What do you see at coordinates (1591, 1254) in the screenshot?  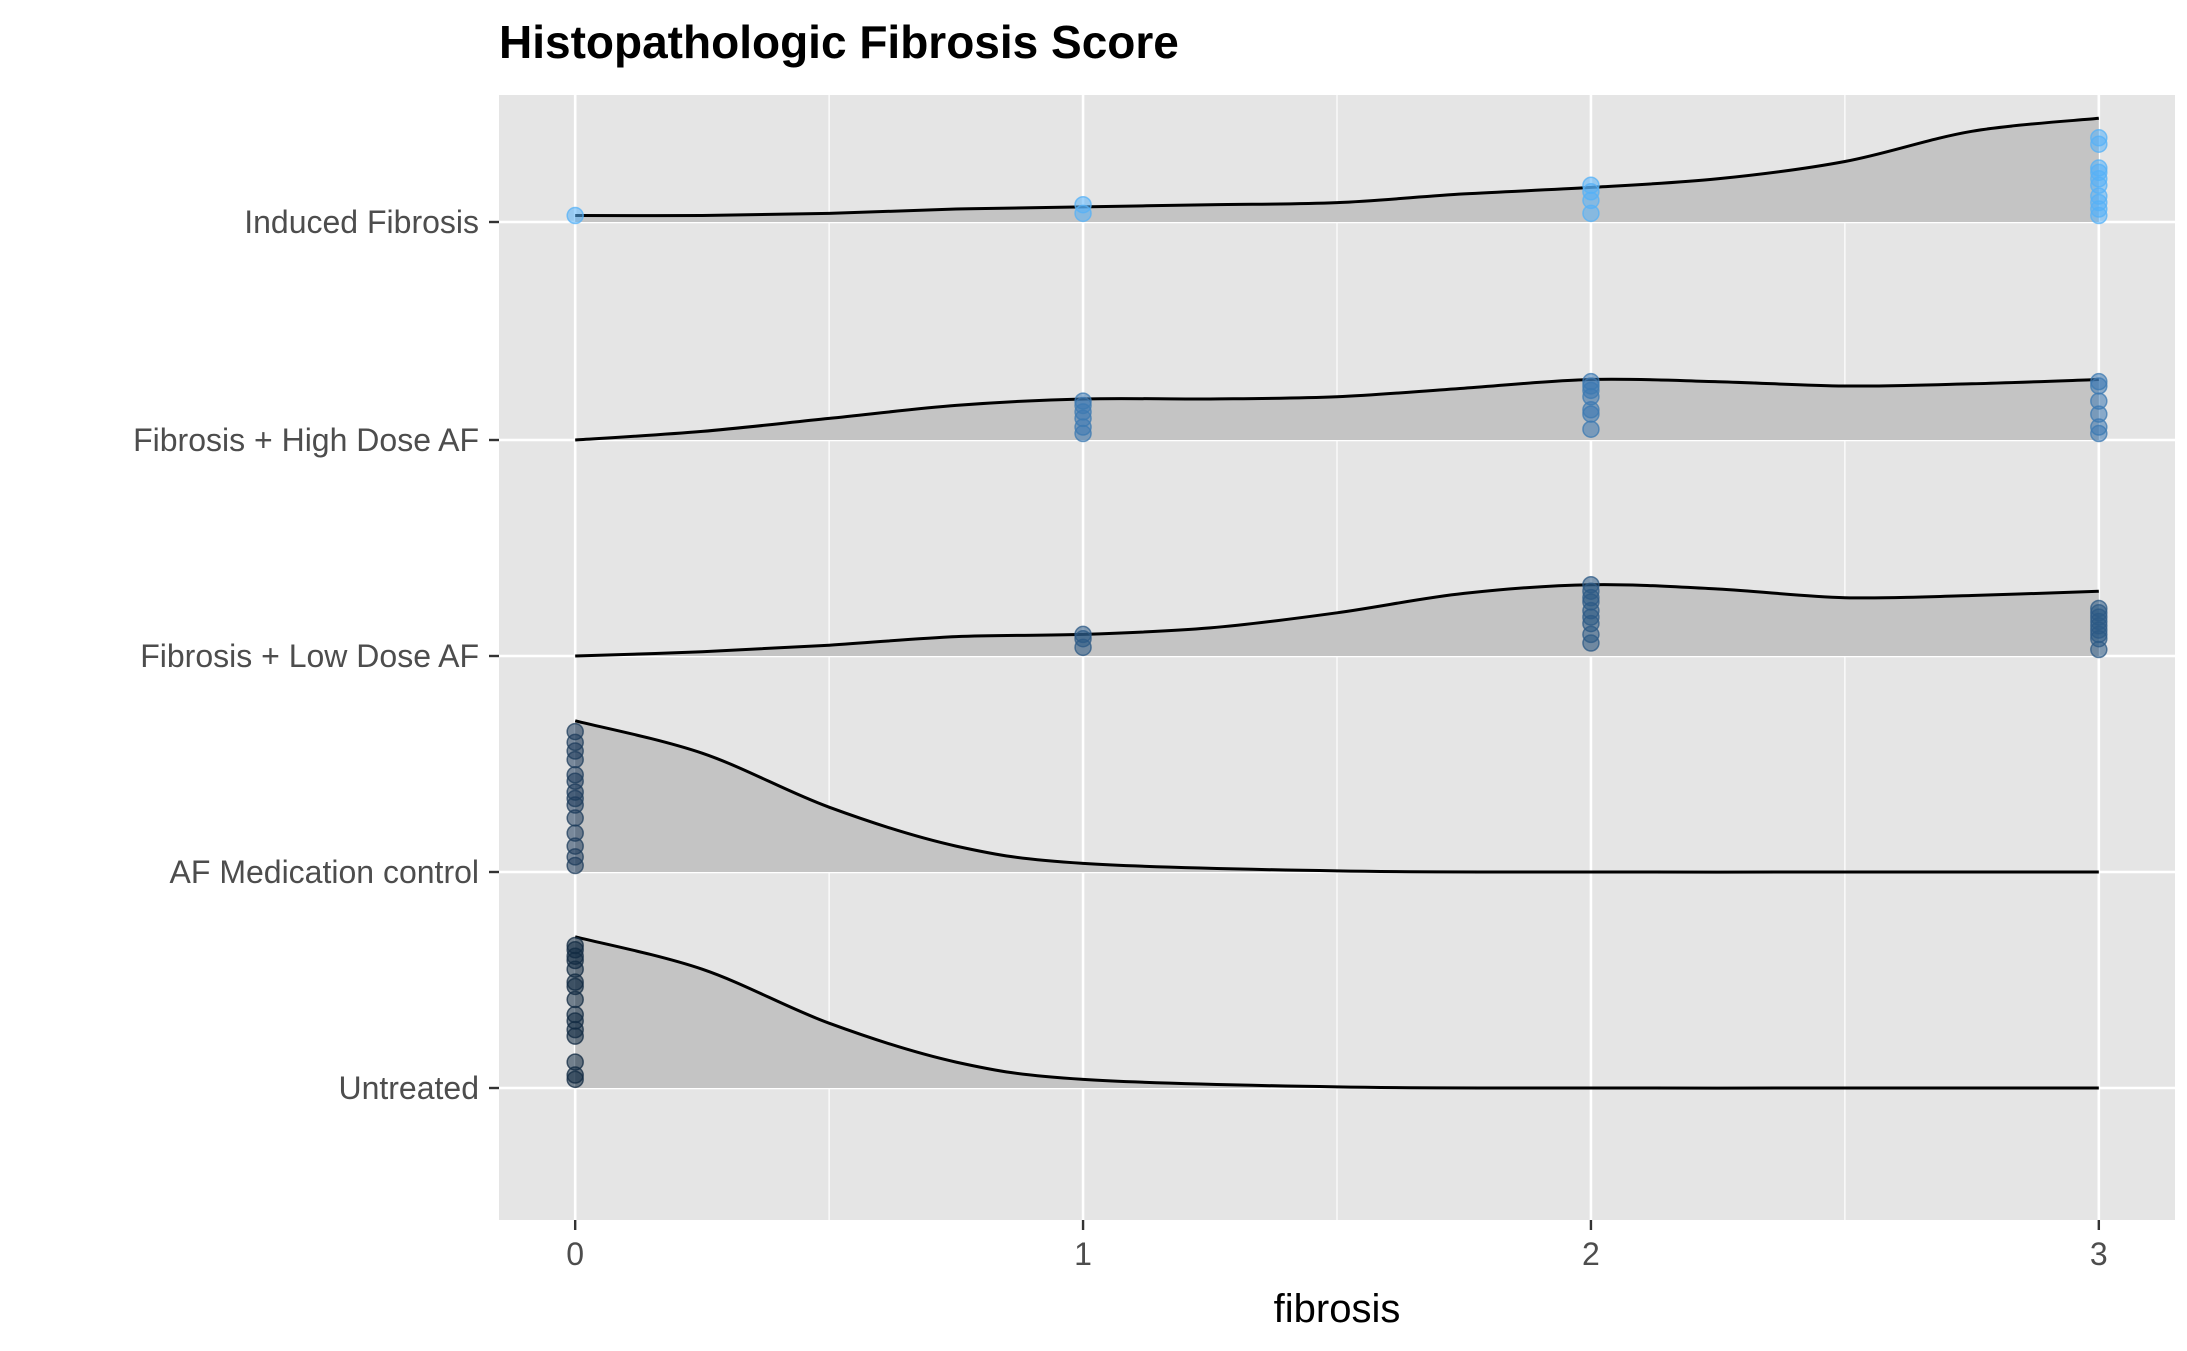 I see `x-tick-label: 2` at bounding box center [1591, 1254].